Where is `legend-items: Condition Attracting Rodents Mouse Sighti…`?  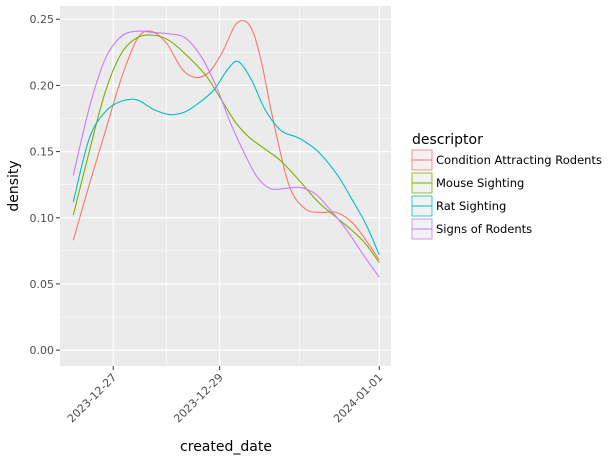
legend-items: Condition Attracting Rodents Mouse Sighti… is located at coordinates (506, 194).